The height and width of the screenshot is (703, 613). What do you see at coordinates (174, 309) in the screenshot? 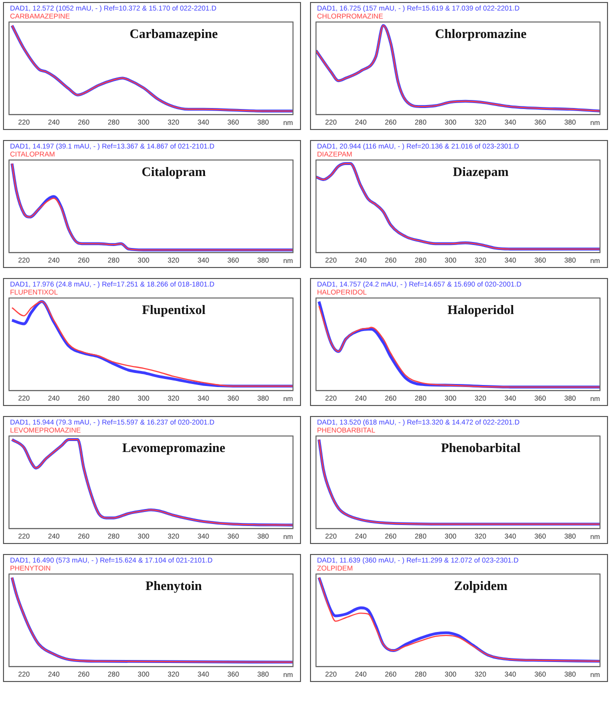
I see `chart-title: Flupentixol` at bounding box center [174, 309].